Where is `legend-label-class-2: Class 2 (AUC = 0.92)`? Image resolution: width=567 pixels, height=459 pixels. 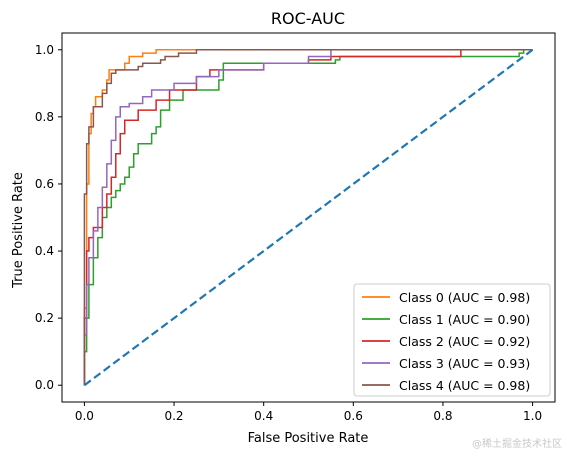 legend-label-class-2: Class 2 (AUC = 0.92) is located at coordinates (464, 341).